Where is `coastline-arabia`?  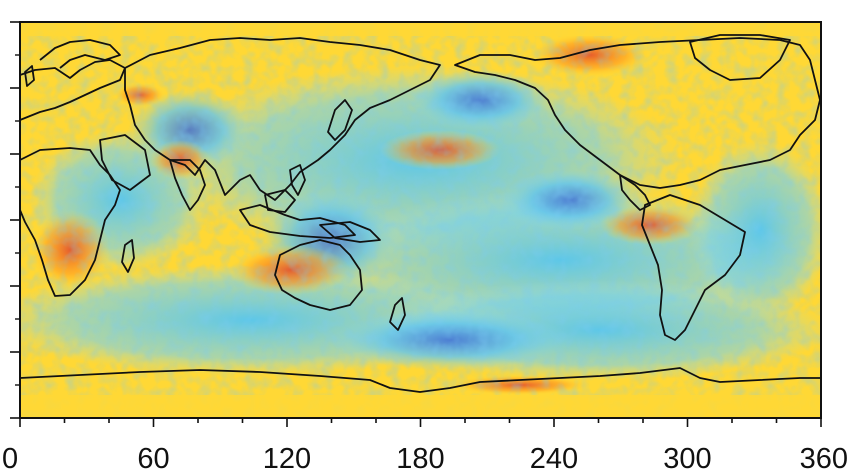
coastline-arabia is located at coordinates (125, 162).